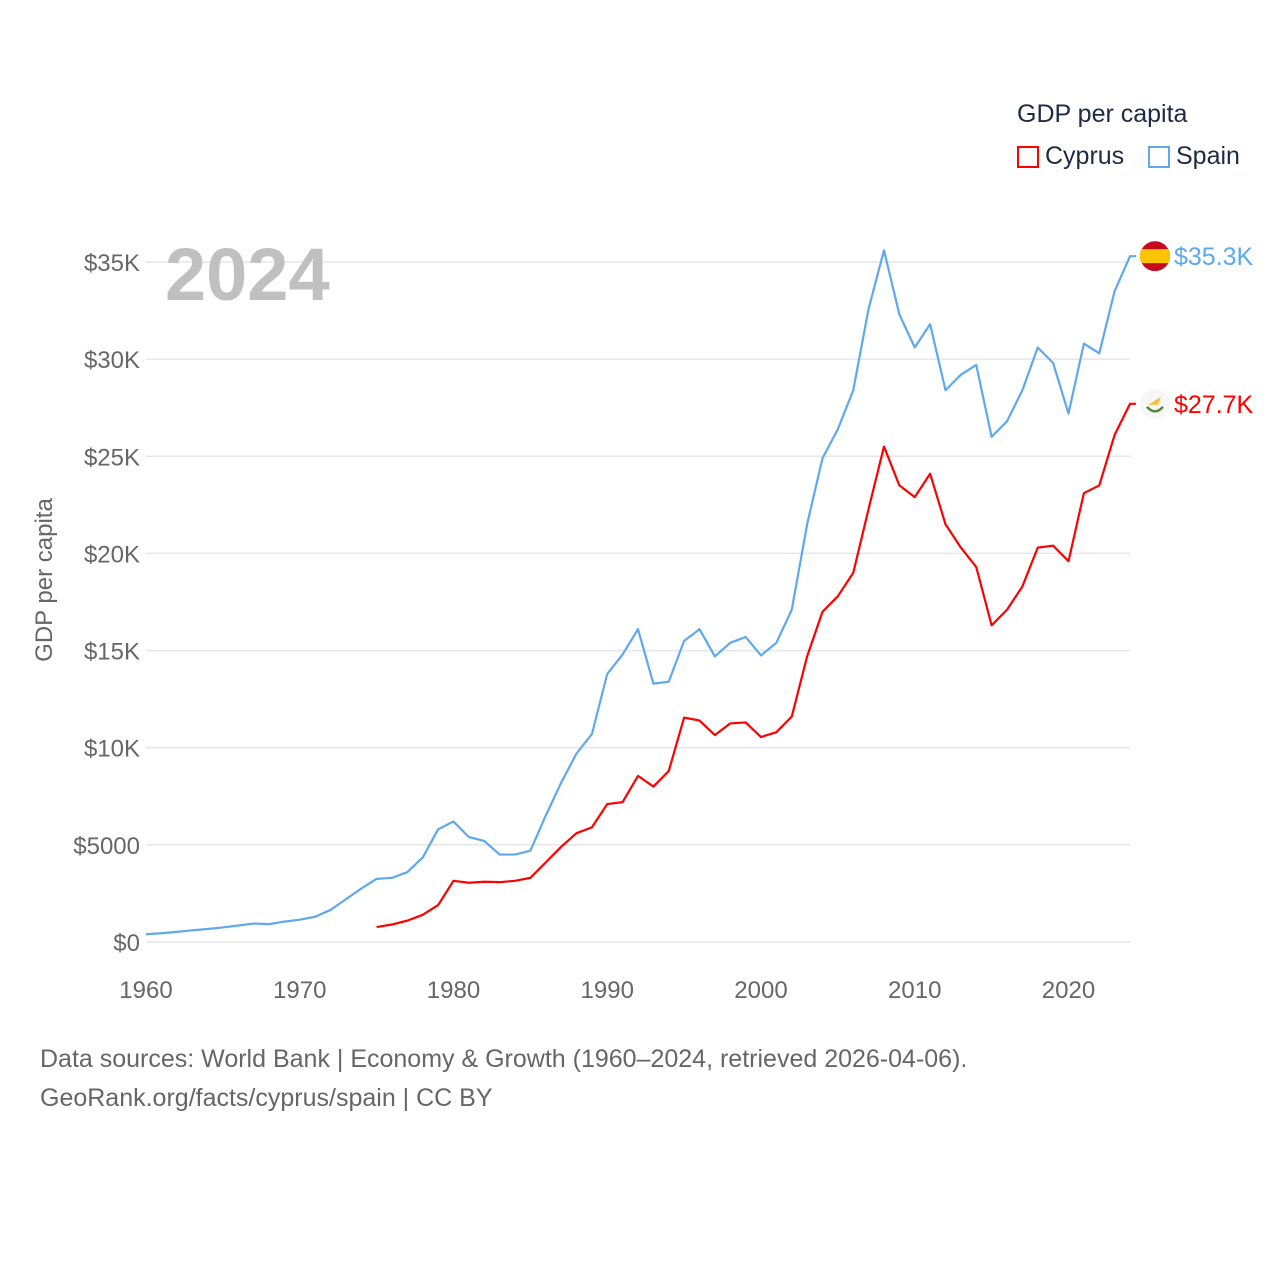  I want to click on cyprus-flag-icon, so click(1155, 403).